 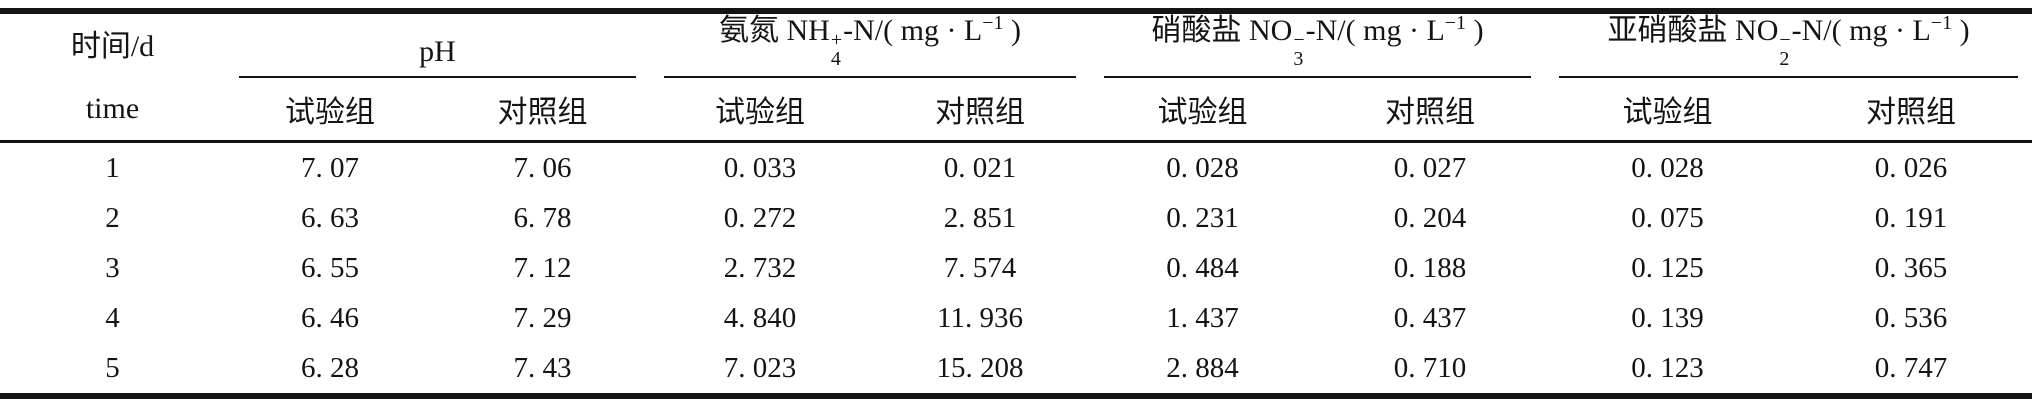 I want to click on group-header-nitrate: 硝酸盐 NO −3 -N/( mg · L−1 ), so click(x=1317, y=44).